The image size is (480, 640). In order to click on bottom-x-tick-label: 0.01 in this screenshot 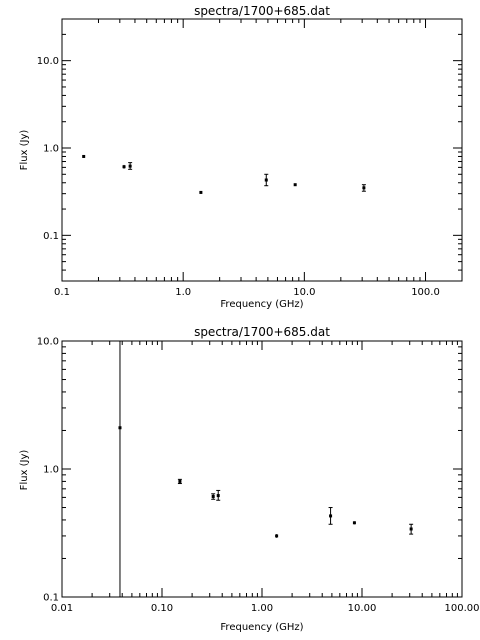, I will do `click(62, 608)`.